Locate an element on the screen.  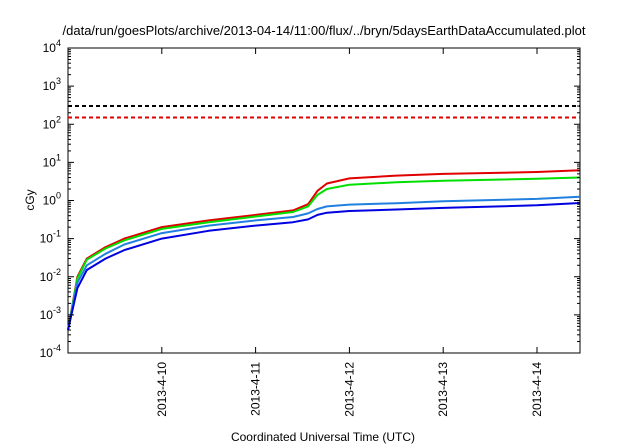
y-tick-label: 10⁰ is located at coordinates (52, 199).